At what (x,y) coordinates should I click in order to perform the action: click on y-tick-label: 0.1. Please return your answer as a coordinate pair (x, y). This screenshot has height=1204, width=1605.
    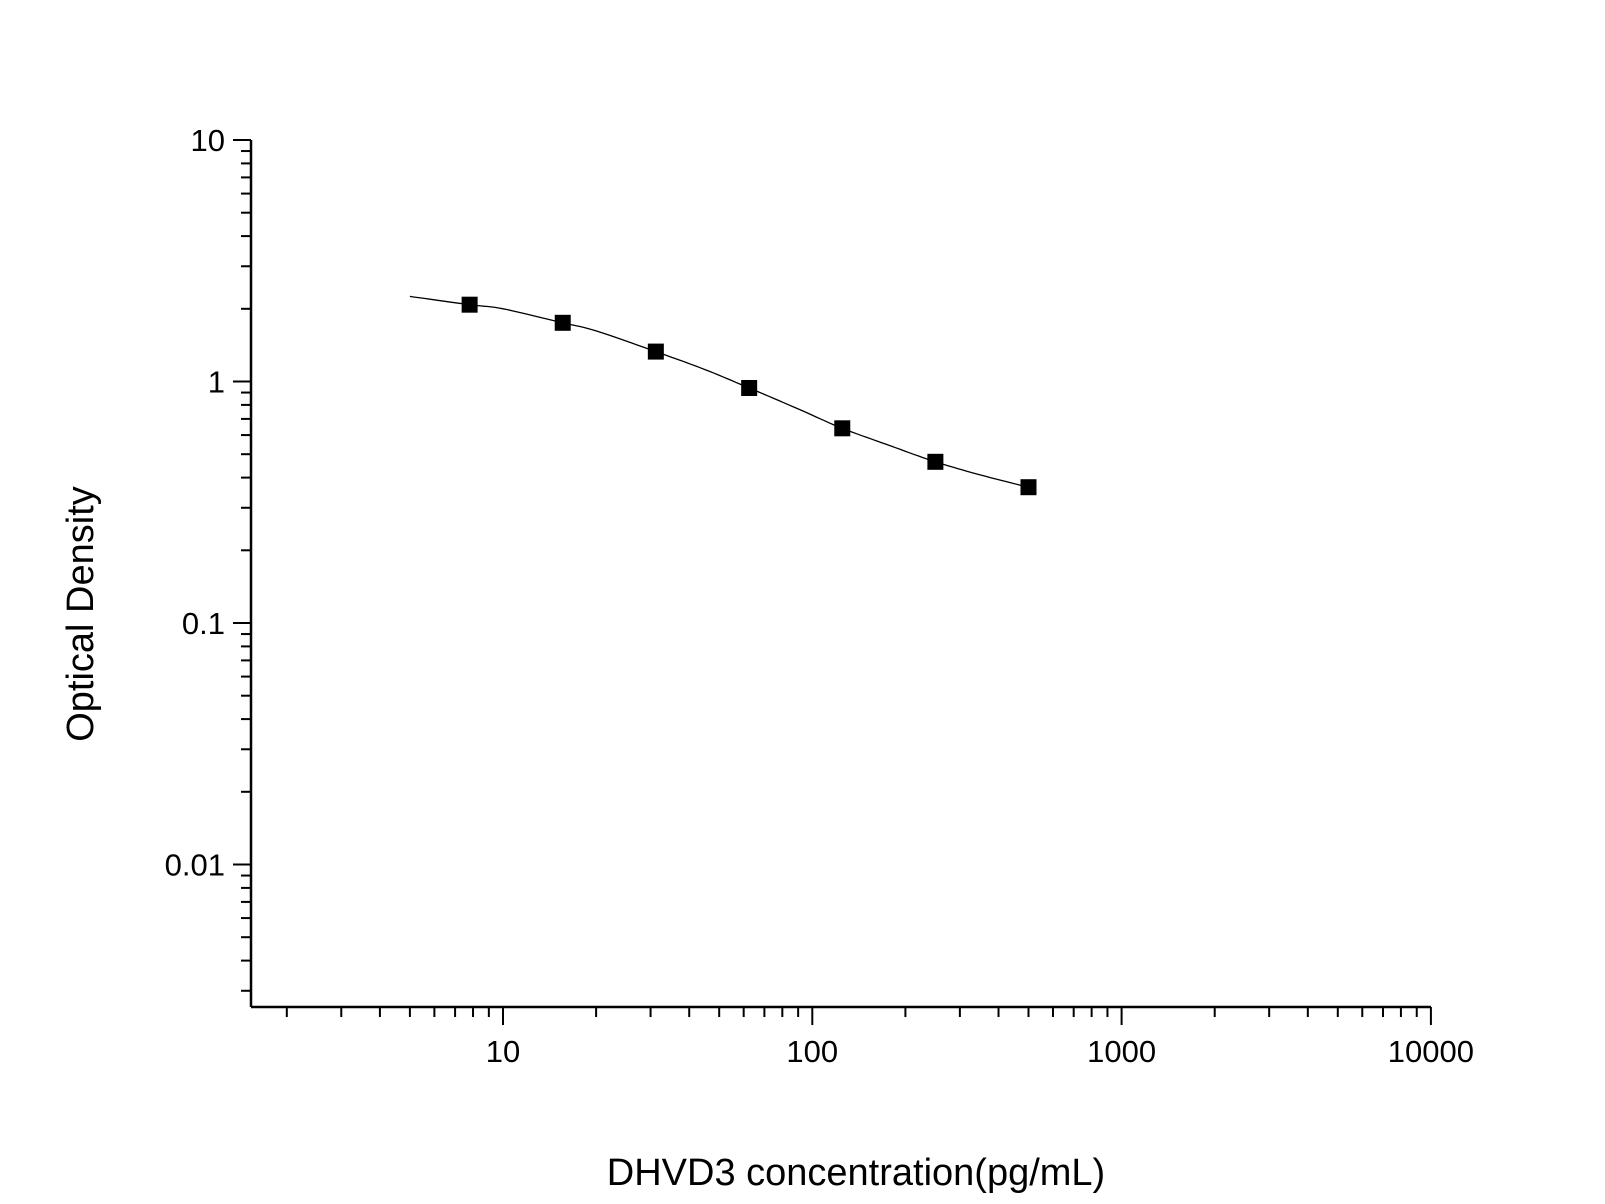
    Looking at the image, I should click on (203, 623).